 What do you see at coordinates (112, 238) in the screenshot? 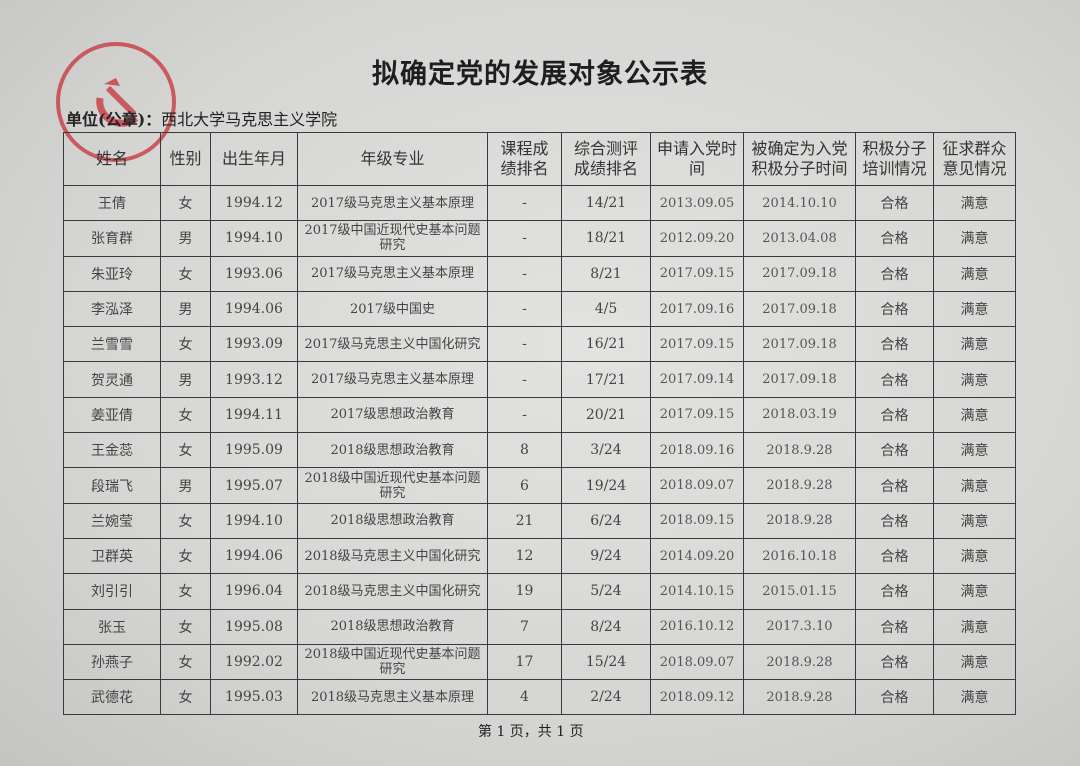
I see `cell-name: 张育群` at bounding box center [112, 238].